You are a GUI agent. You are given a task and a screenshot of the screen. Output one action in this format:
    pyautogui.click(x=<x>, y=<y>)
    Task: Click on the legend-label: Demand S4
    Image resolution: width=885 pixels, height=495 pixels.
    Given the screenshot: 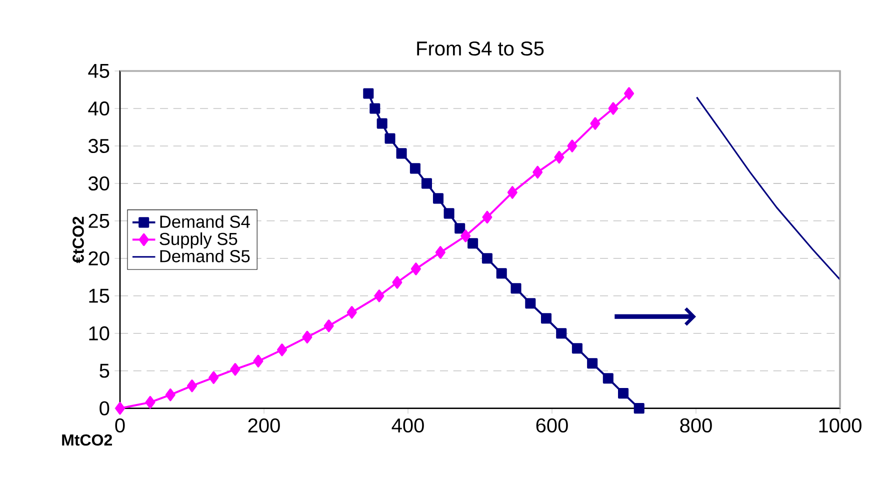 What is the action you would take?
    pyautogui.click(x=205, y=221)
    